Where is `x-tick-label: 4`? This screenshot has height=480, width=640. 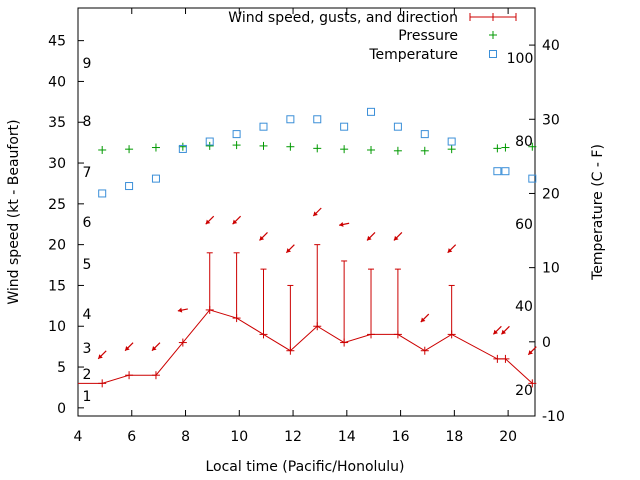 x-tick-label: 4 is located at coordinates (78, 437).